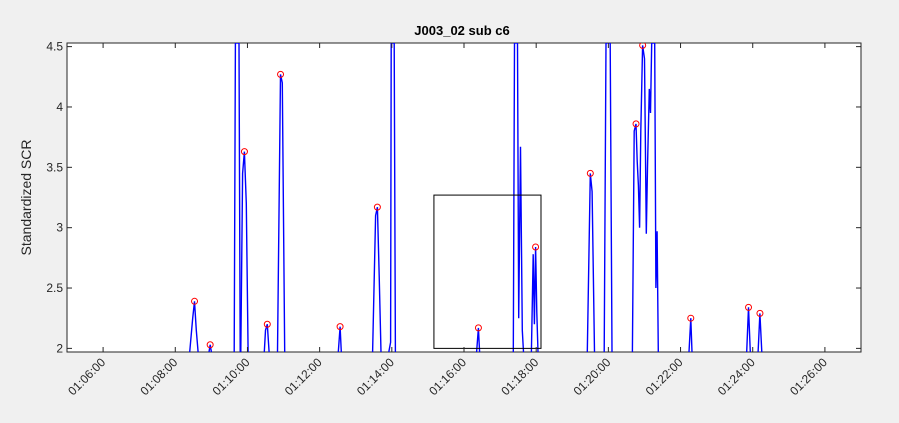 Image resolution: width=899 pixels, height=423 pixels. Describe the element at coordinates (664, 376) in the screenshot. I see `x-tick-label: 01:22:00` at that location.